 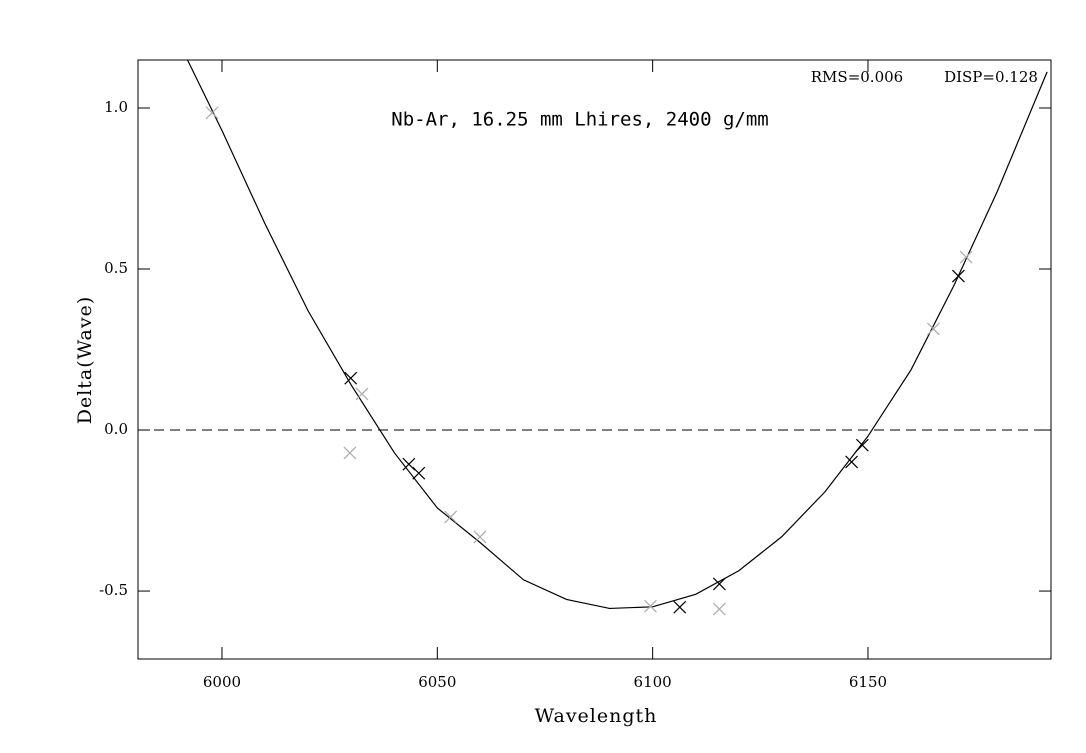 What do you see at coordinates (653, 682) in the screenshot?
I see `x-tick-label: 6100` at bounding box center [653, 682].